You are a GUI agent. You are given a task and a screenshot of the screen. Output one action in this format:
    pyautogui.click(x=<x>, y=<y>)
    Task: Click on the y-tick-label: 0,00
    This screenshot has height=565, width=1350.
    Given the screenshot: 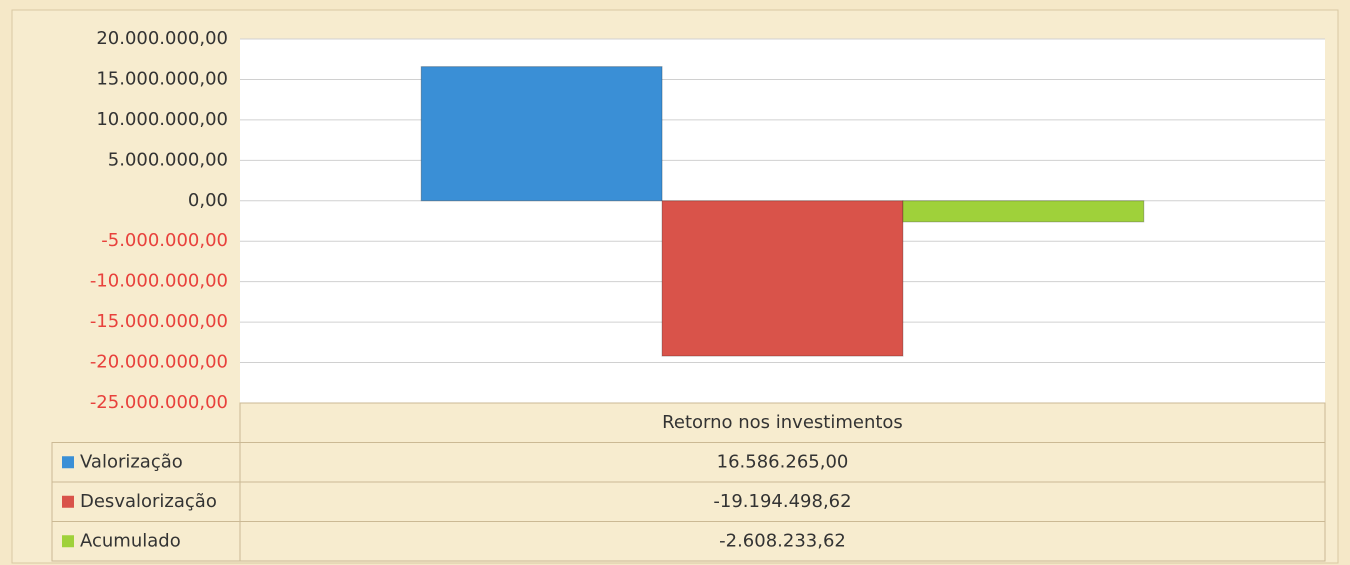 What is the action you would take?
    pyautogui.click(x=208, y=200)
    